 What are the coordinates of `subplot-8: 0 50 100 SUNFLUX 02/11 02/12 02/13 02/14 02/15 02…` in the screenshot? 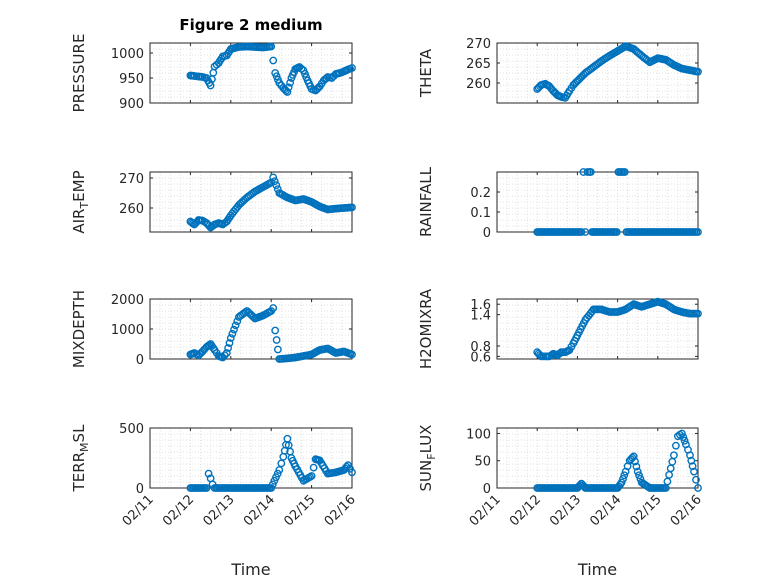 It's located at (561, 502).